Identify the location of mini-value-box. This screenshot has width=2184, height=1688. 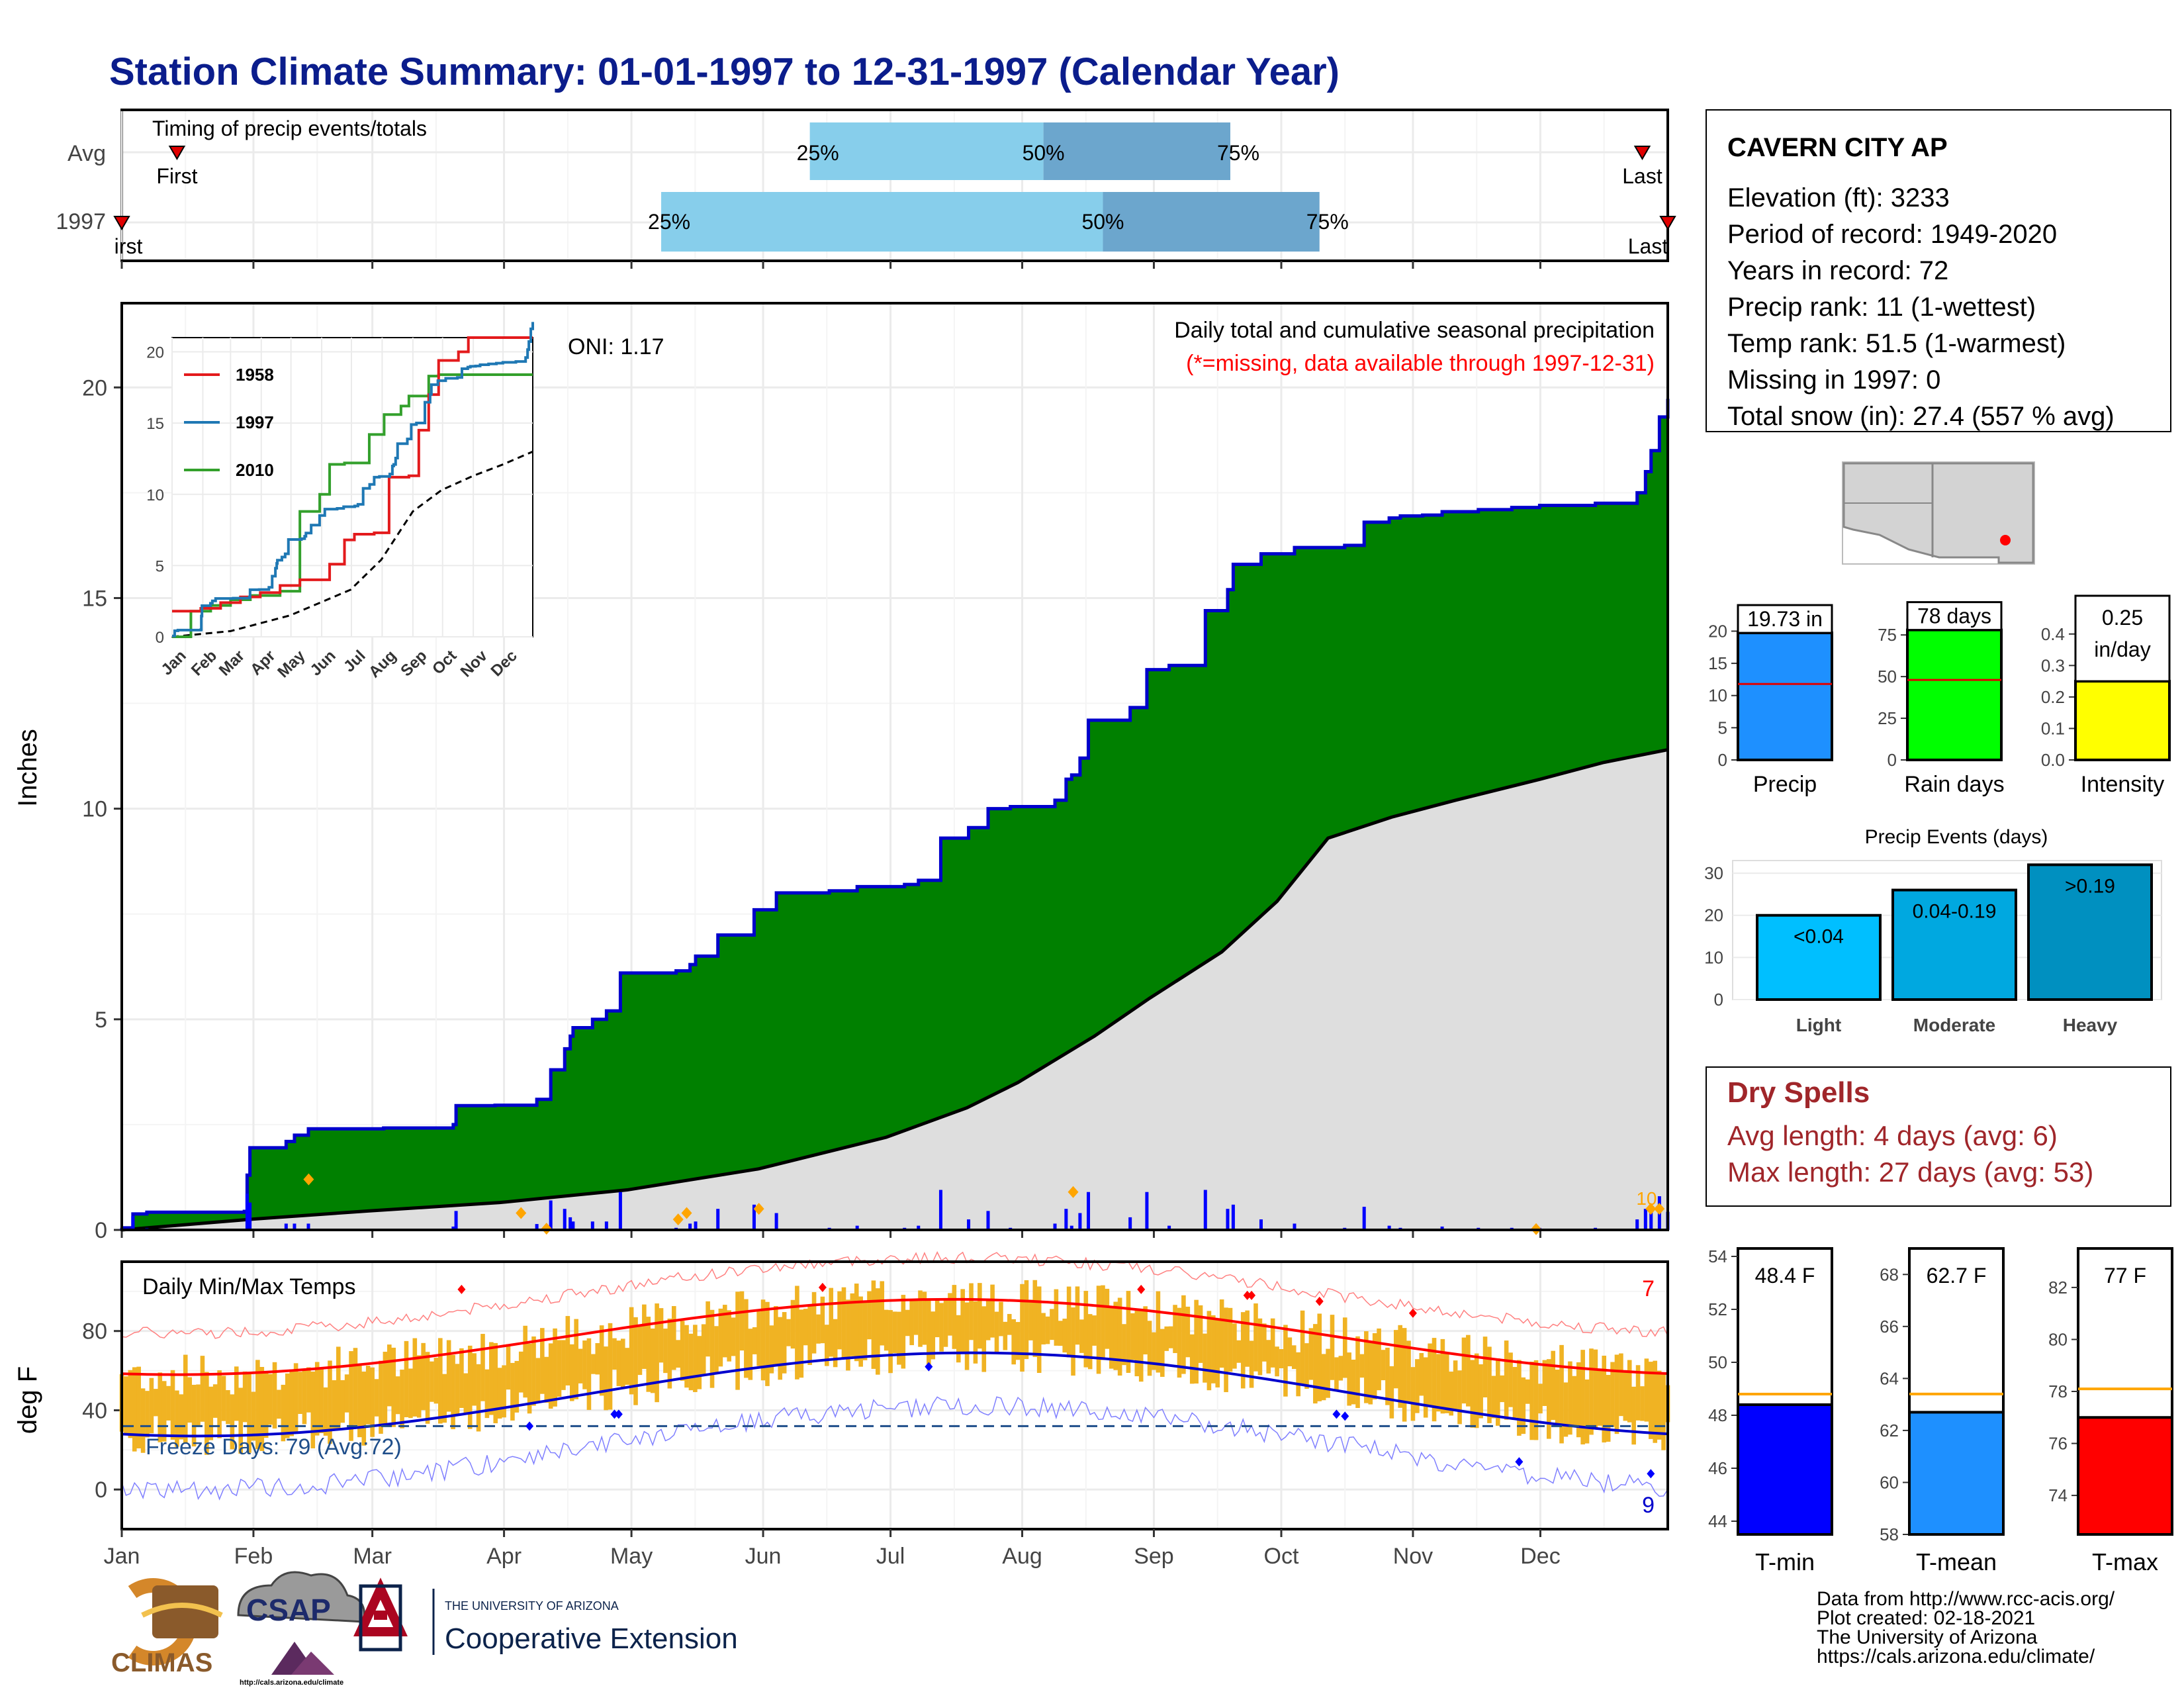
(2122, 638).